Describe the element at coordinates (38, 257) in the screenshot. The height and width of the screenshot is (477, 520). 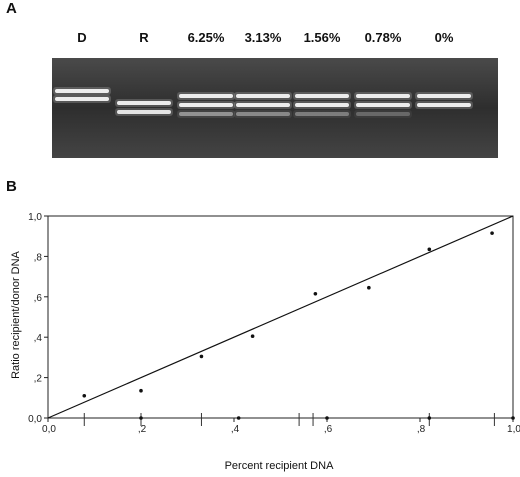
I see `y-tick-label: ,8` at that location.